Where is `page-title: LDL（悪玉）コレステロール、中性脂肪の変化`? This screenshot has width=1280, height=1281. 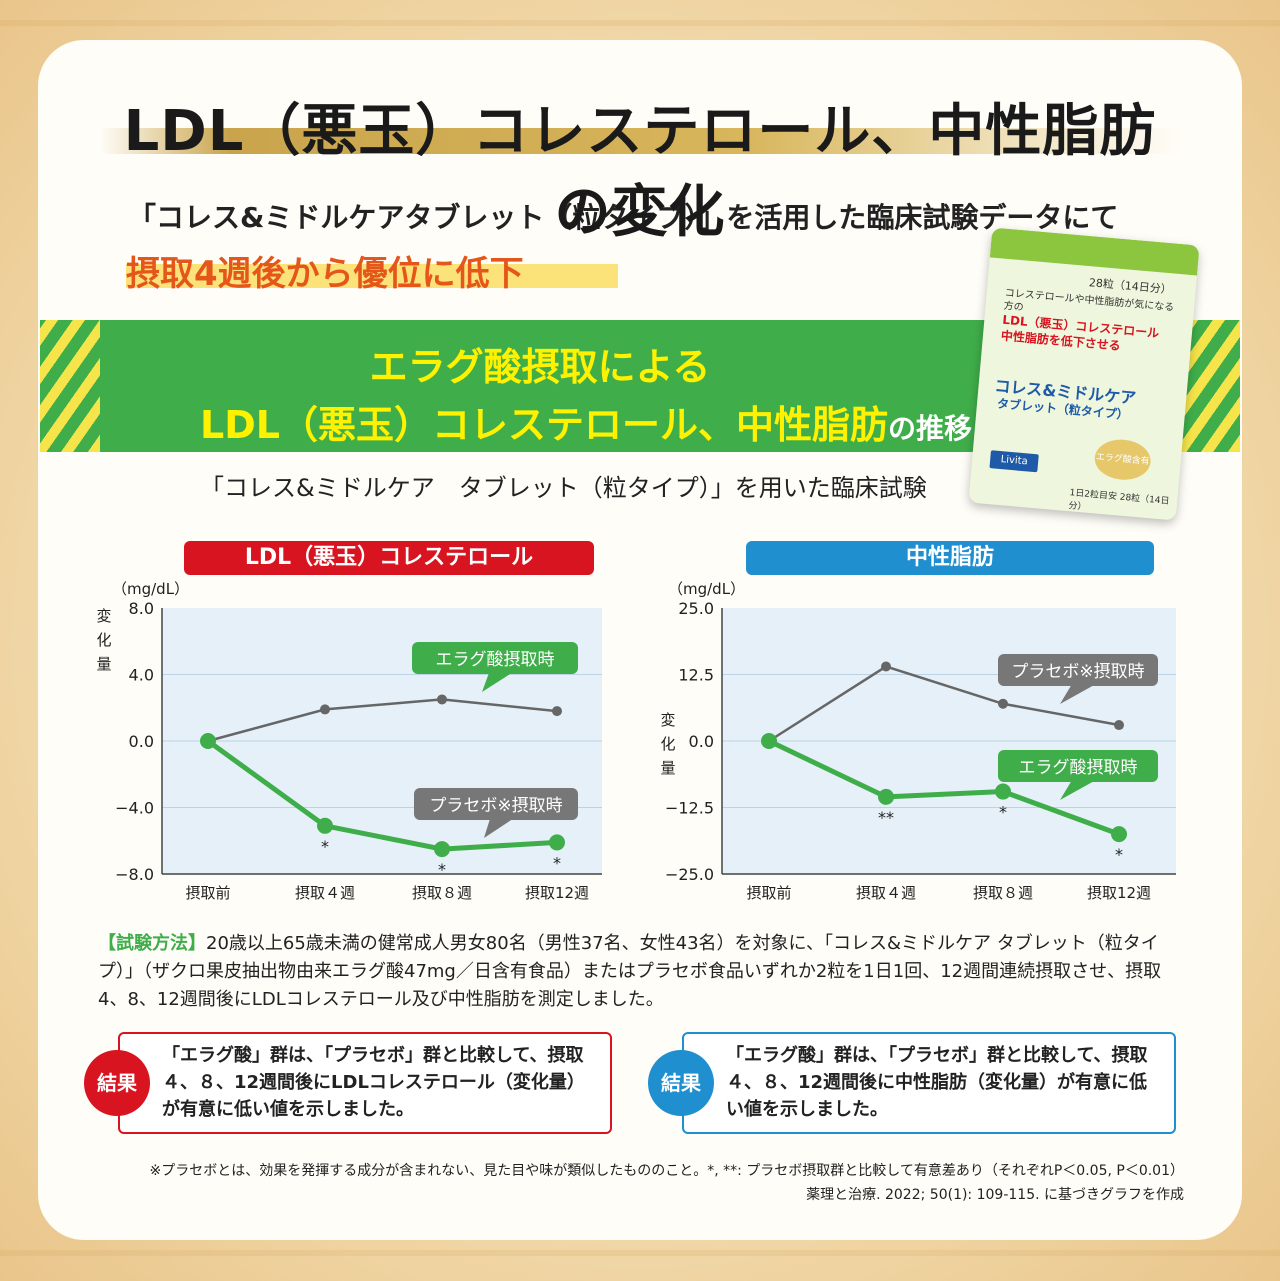
page-title: LDL（悪玉）コレステロール、中性脂肪の変化 is located at coordinates (640, 172).